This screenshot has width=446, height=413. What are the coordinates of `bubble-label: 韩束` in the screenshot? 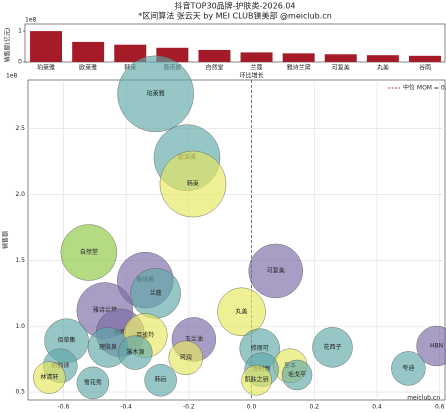 It's located at (193, 184).